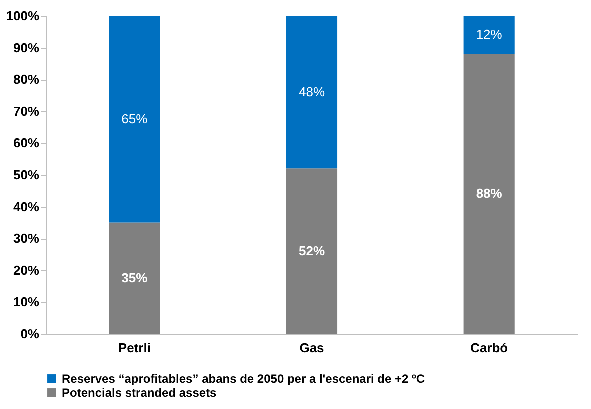 The height and width of the screenshot is (409, 591). Describe the element at coordinates (489, 348) in the screenshot. I see `x-tick-label: Carbó` at that location.